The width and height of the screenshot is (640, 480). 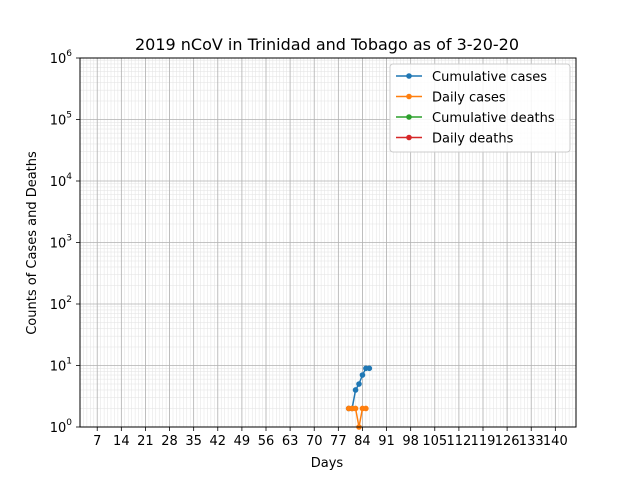 I want to click on x-tick-label: 112, so click(x=458, y=441).